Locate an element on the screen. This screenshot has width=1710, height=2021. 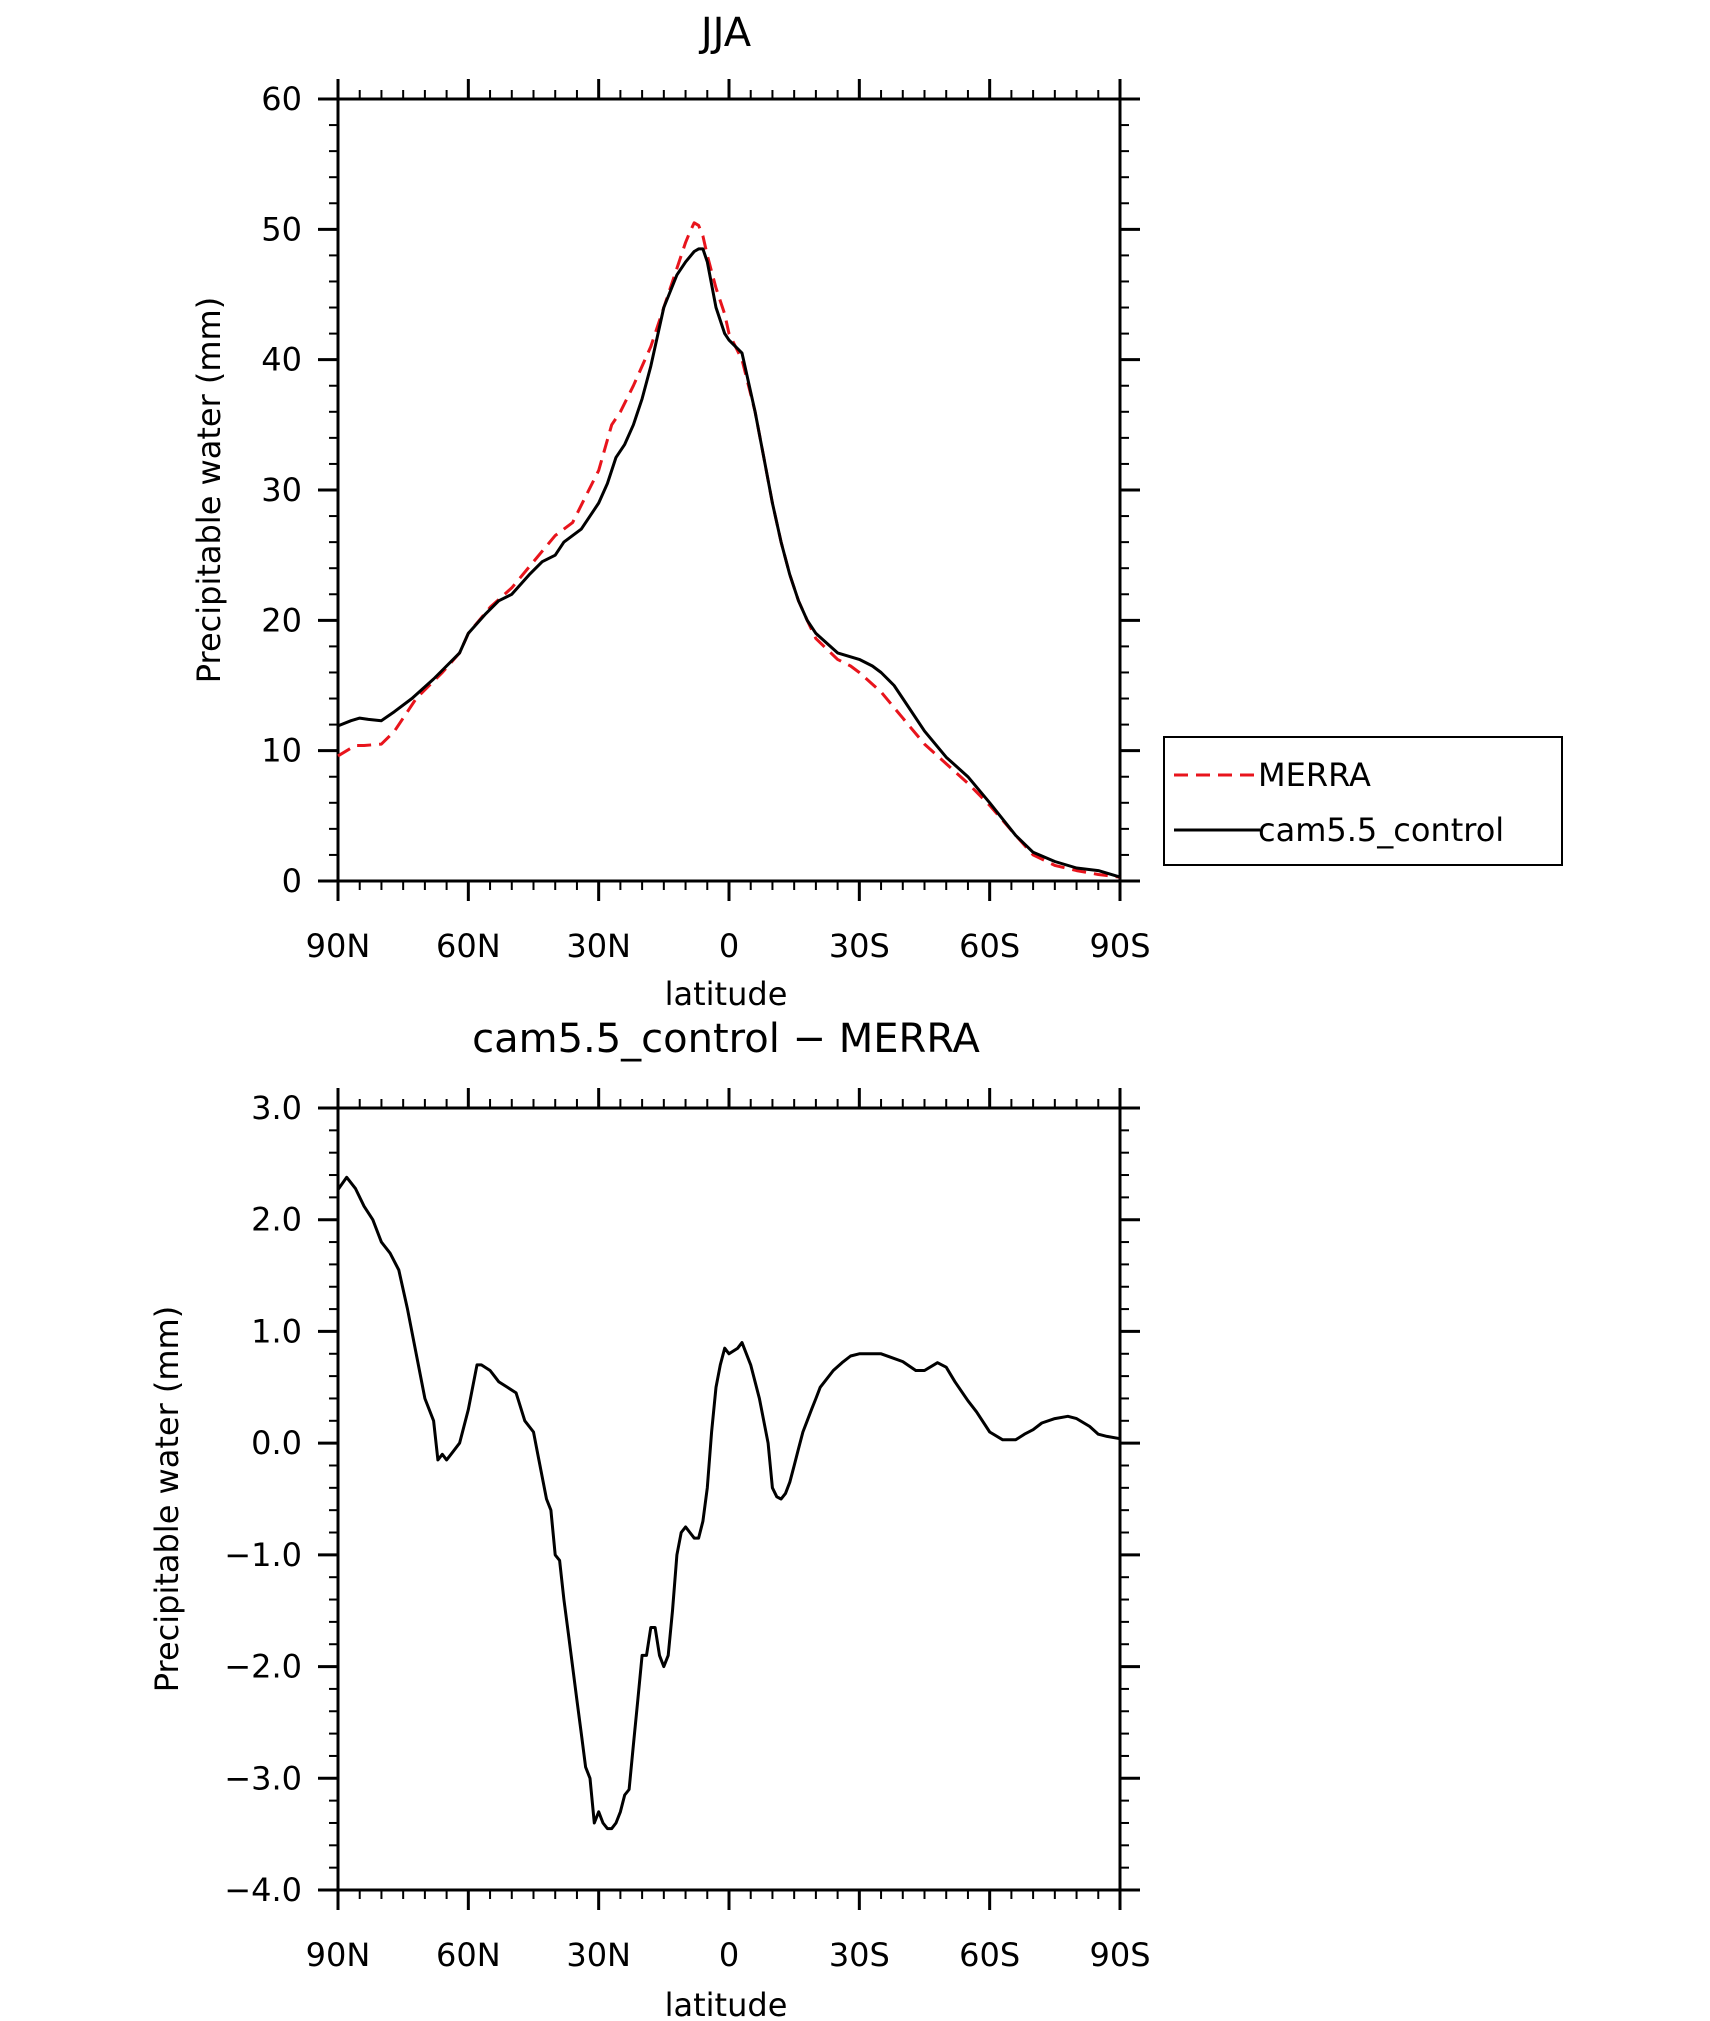
y-tick-label: −3.0 is located at coordinates (263, 1778).